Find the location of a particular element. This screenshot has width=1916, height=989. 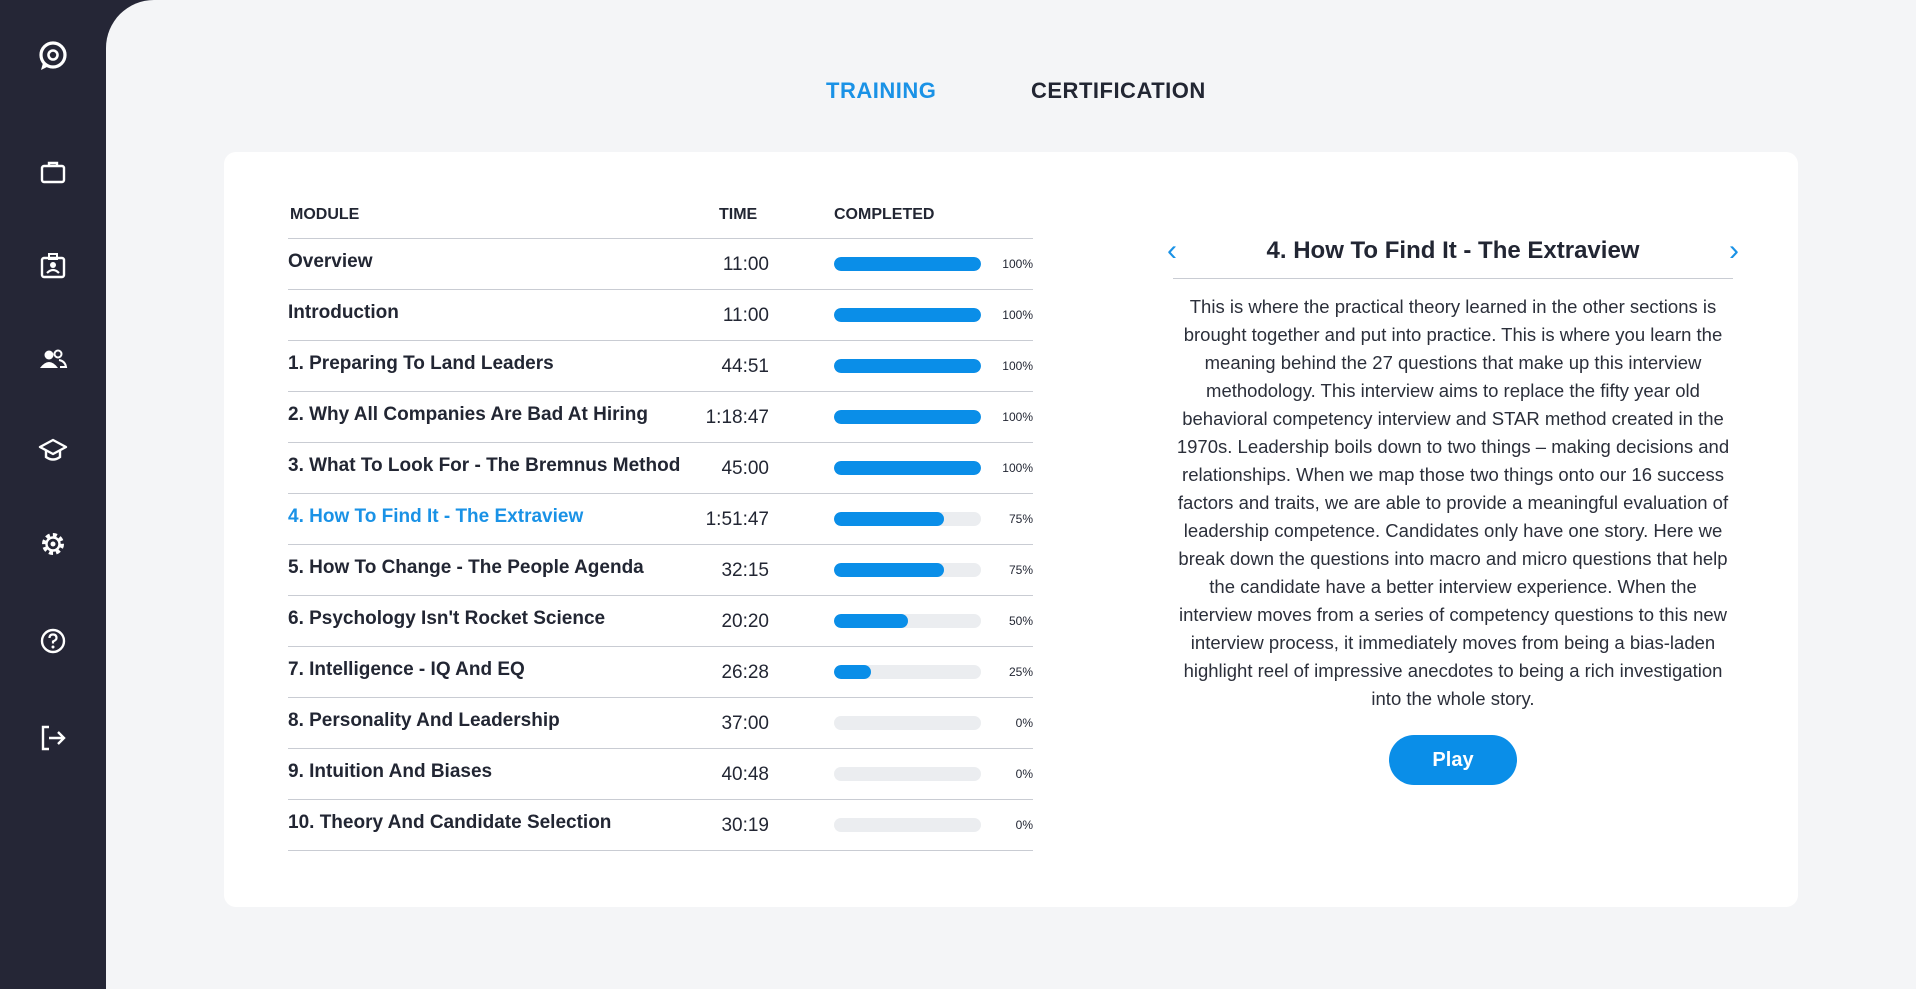

module-time: 44:51 is located at coordinates (745, 366).